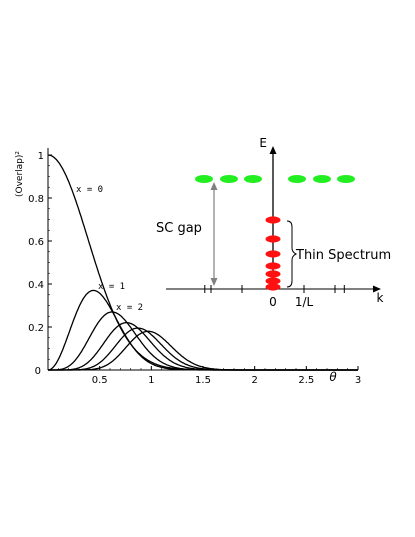 This screenshot has height=537, width=415. Describe the element at coordinates (254, 380) in the screenshot. I see `overlap-x-tick-label: 2` at that location.